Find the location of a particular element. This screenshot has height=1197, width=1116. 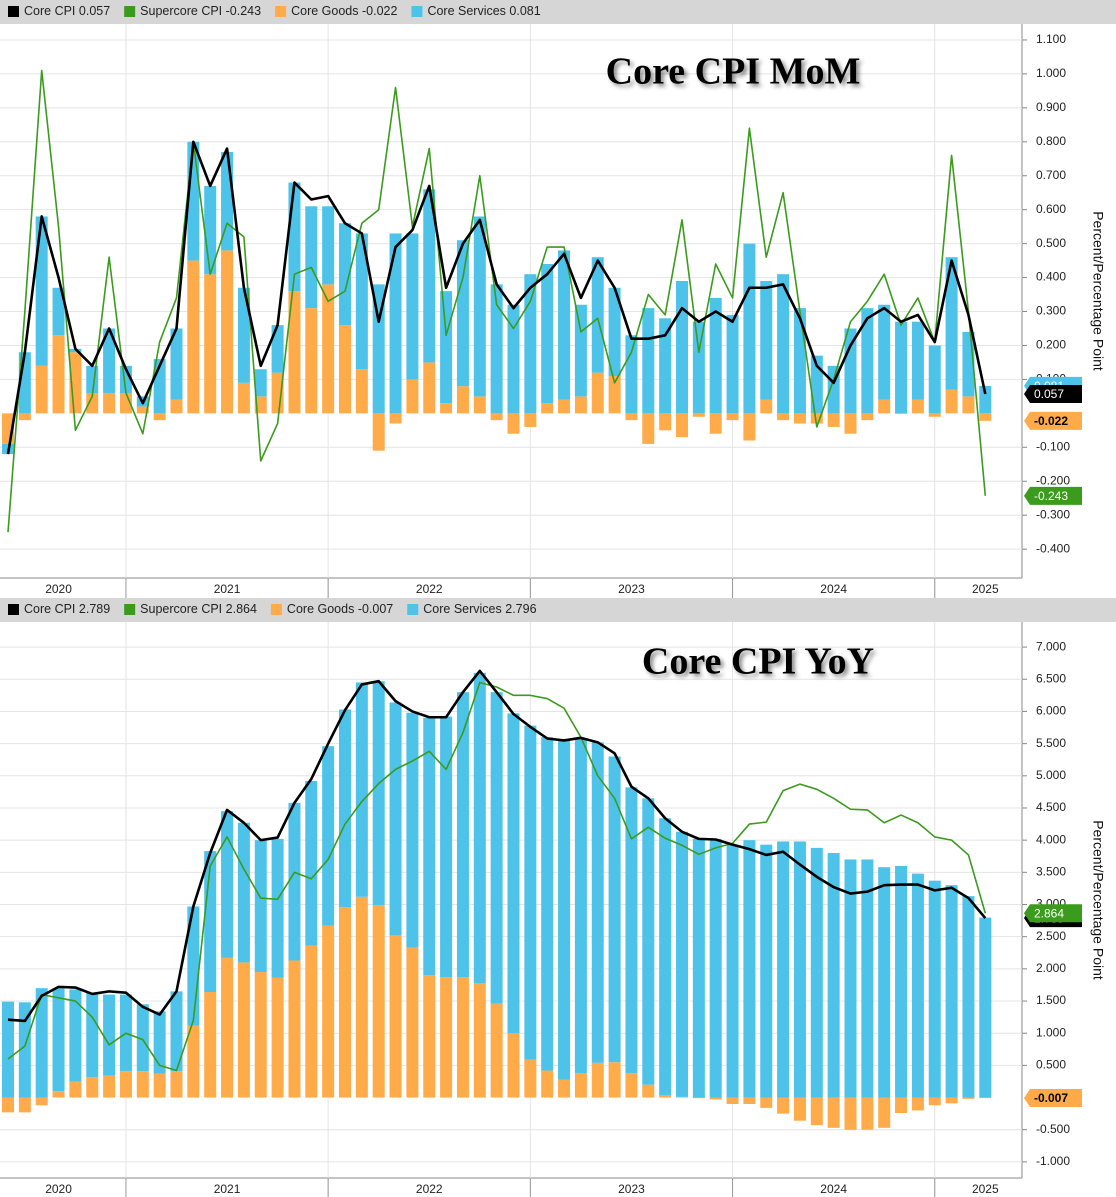

y-tick-label: 4.500 is located at coordinates (1051, 807).